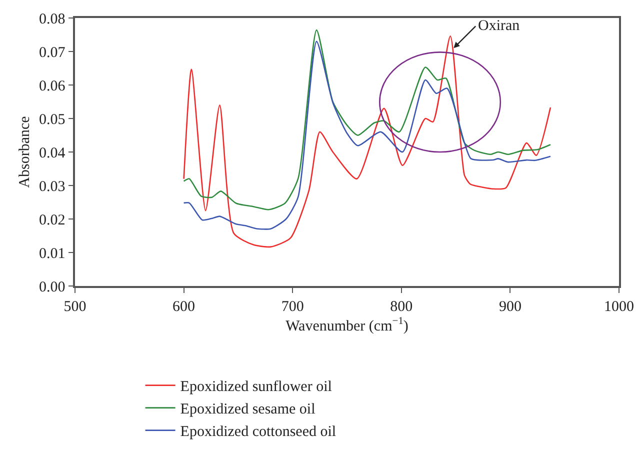  Describe the element at coordinates (248, 410) in the screenshot. I see `legend-label: Epoxidized sesame oil` at that location.